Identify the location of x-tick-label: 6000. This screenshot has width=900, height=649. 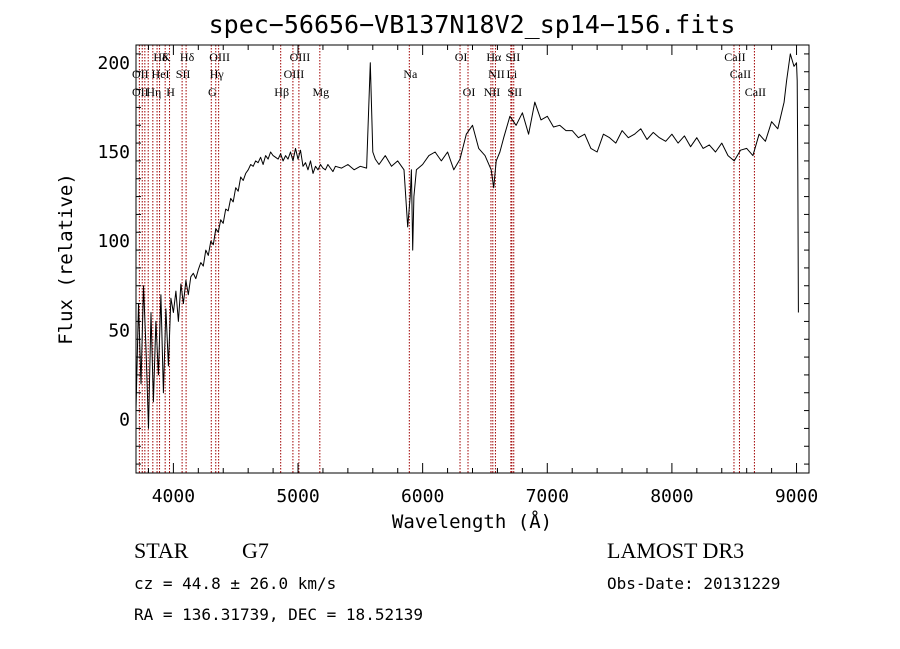
(422, 496).